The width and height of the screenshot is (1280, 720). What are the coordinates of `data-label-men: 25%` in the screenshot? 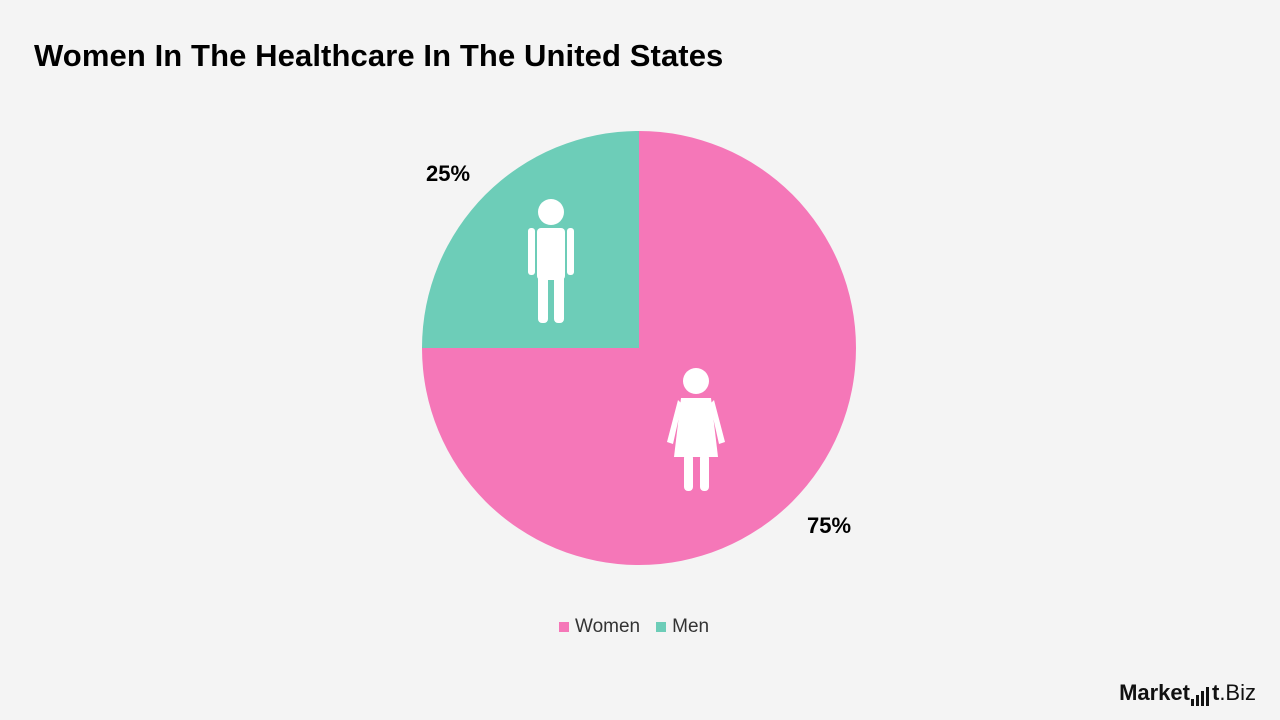 It's located at (448, 173).